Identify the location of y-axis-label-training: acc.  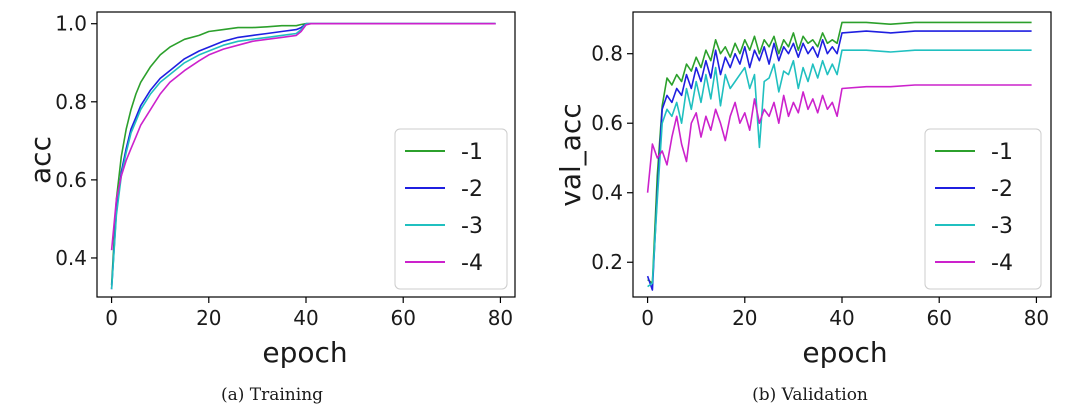
(40, 160).